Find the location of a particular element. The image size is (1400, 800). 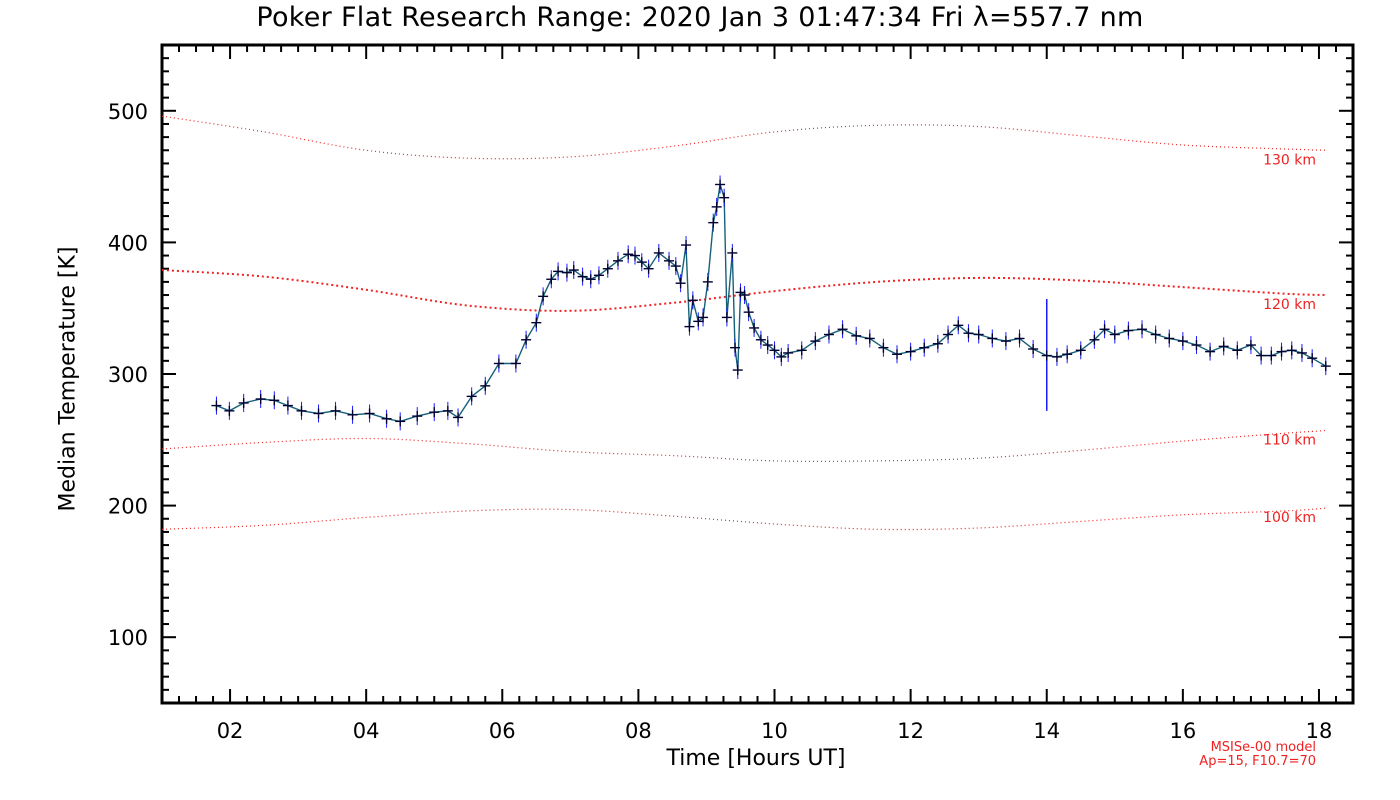

x-tick-label: 04 is located at coordinates (366, 731).